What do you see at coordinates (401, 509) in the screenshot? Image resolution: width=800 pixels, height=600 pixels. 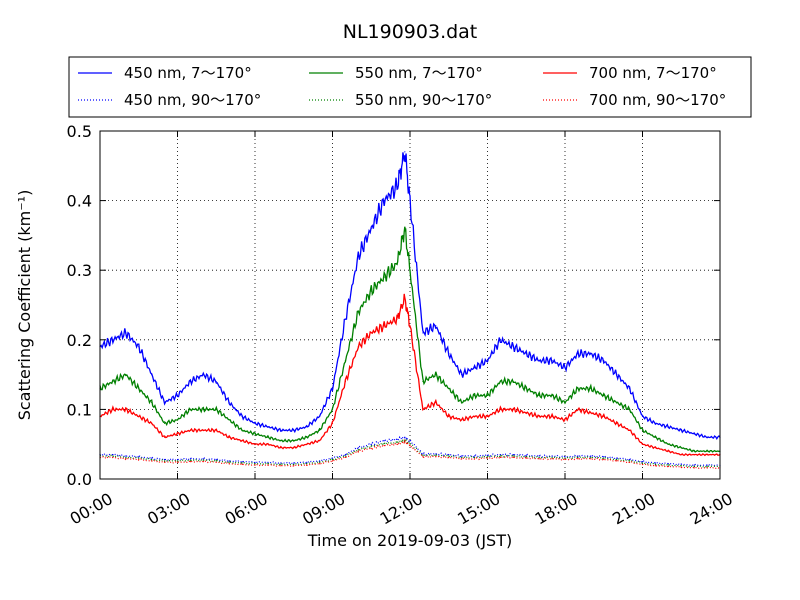 I see `x-tick-label: 12:00` at bounding box center [401, 509].